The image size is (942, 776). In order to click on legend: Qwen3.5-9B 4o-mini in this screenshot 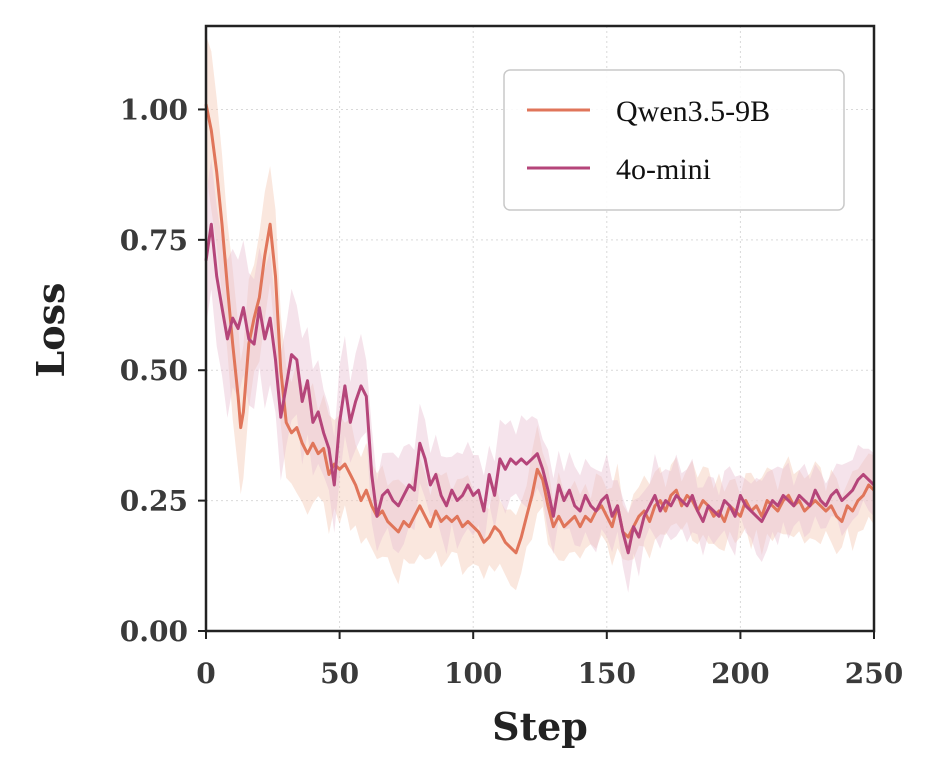, I will do `click(674, 140)`.